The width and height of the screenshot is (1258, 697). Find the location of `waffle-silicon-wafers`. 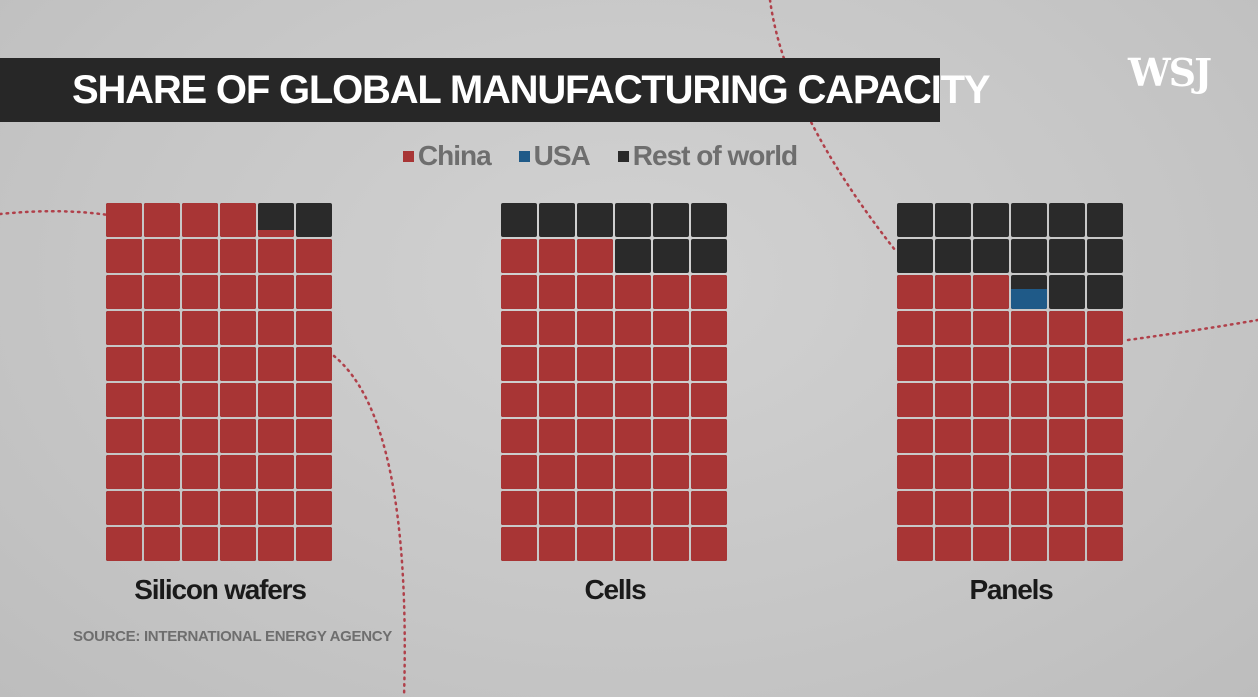

waffle-silicon-wafers is located at coordinates (220, 386).